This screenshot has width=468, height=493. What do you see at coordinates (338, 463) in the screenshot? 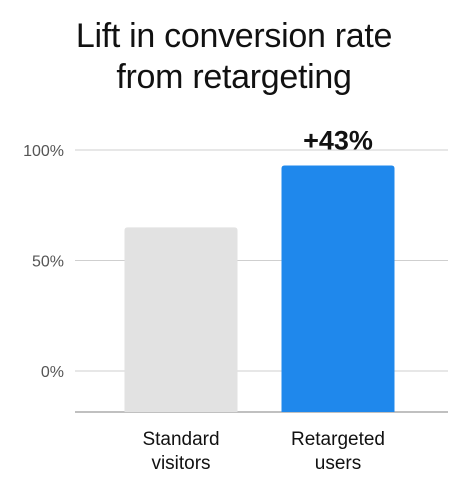
I see `category-label-1-line-2: users` at bounding box center [338, 463].